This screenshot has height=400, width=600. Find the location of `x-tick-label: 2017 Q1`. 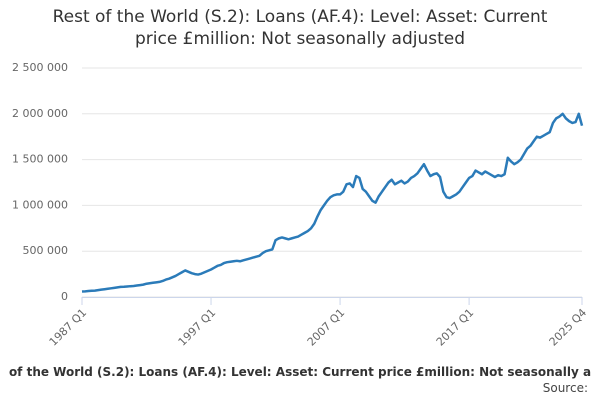

x-tick-label: 2017 Q1 is located at coordinates (455, 327).